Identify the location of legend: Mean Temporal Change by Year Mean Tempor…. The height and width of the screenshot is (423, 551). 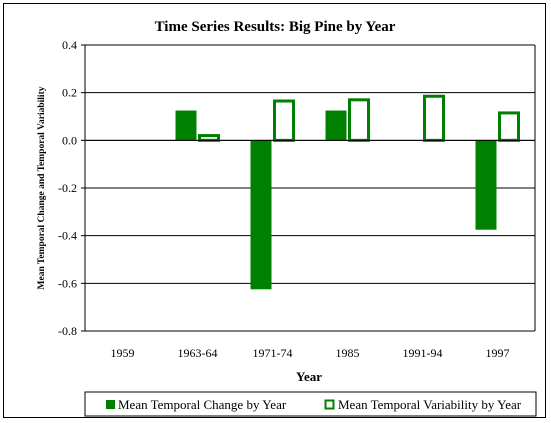
(310, 404).